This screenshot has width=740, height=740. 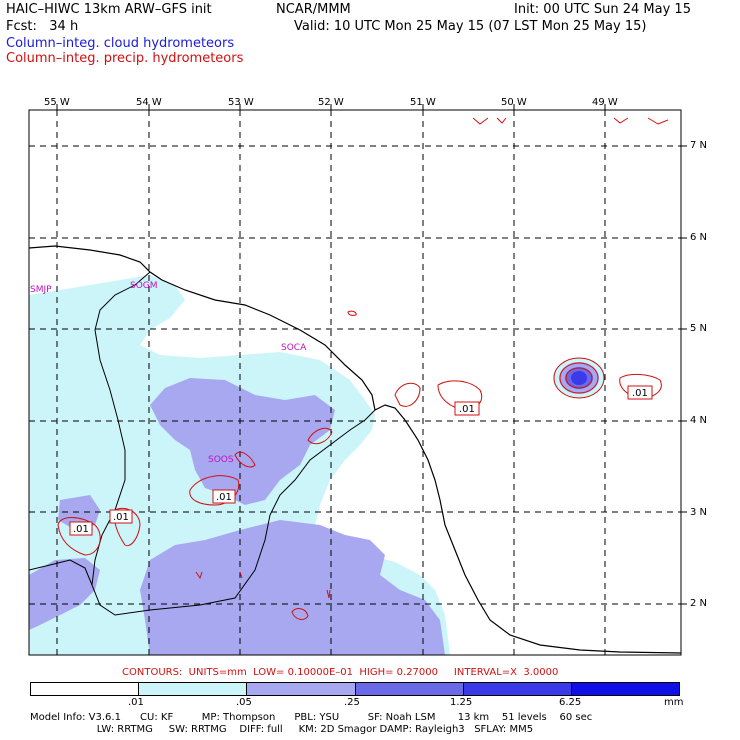 What do you see at coordinates (294, 348) in the screenshot?
I see `station-label: SOCA` at bounding box center [294, 348].